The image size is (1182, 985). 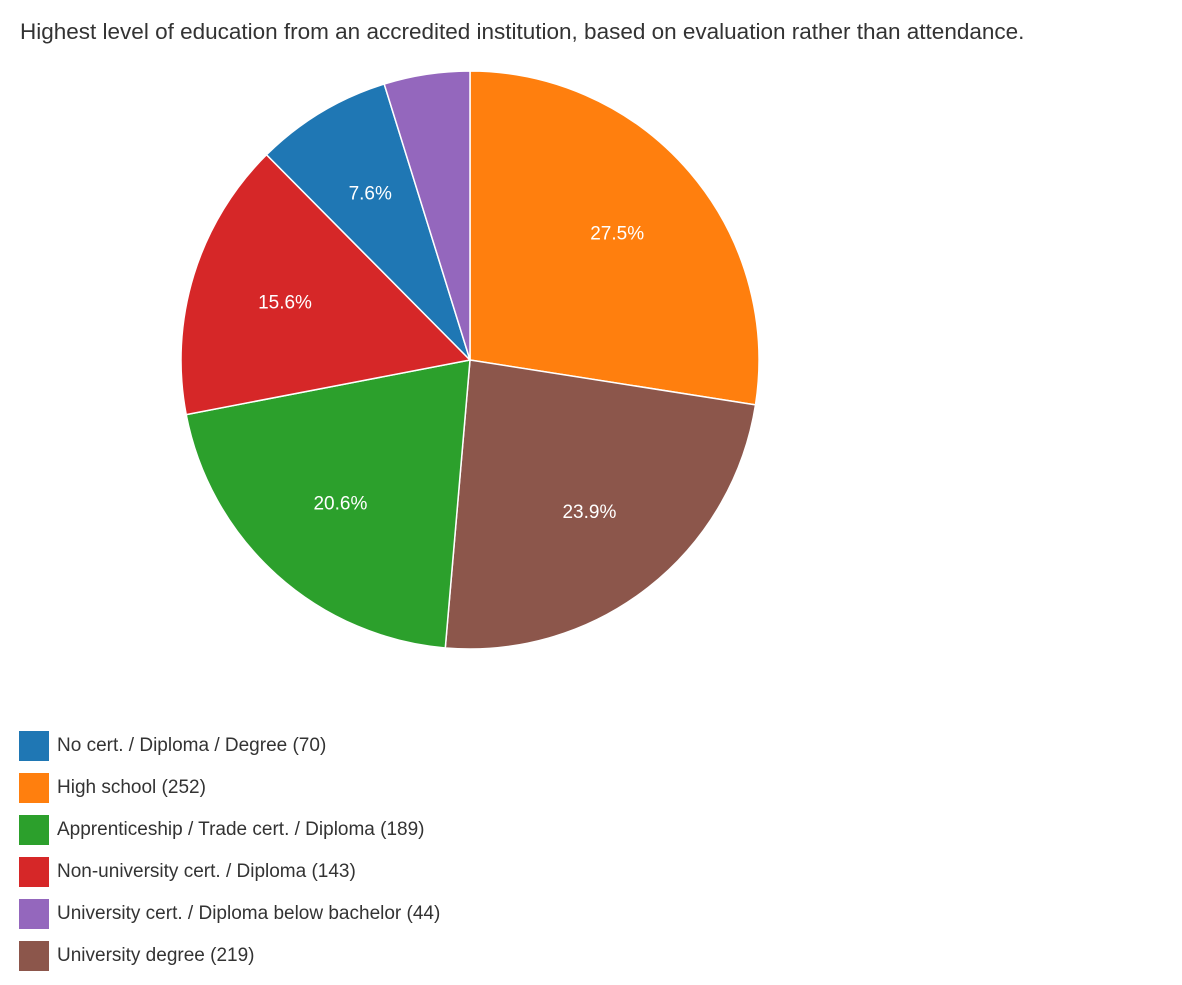 I want to click on legend-item-university-degree: University degree (219), so click(x=229, y=956).